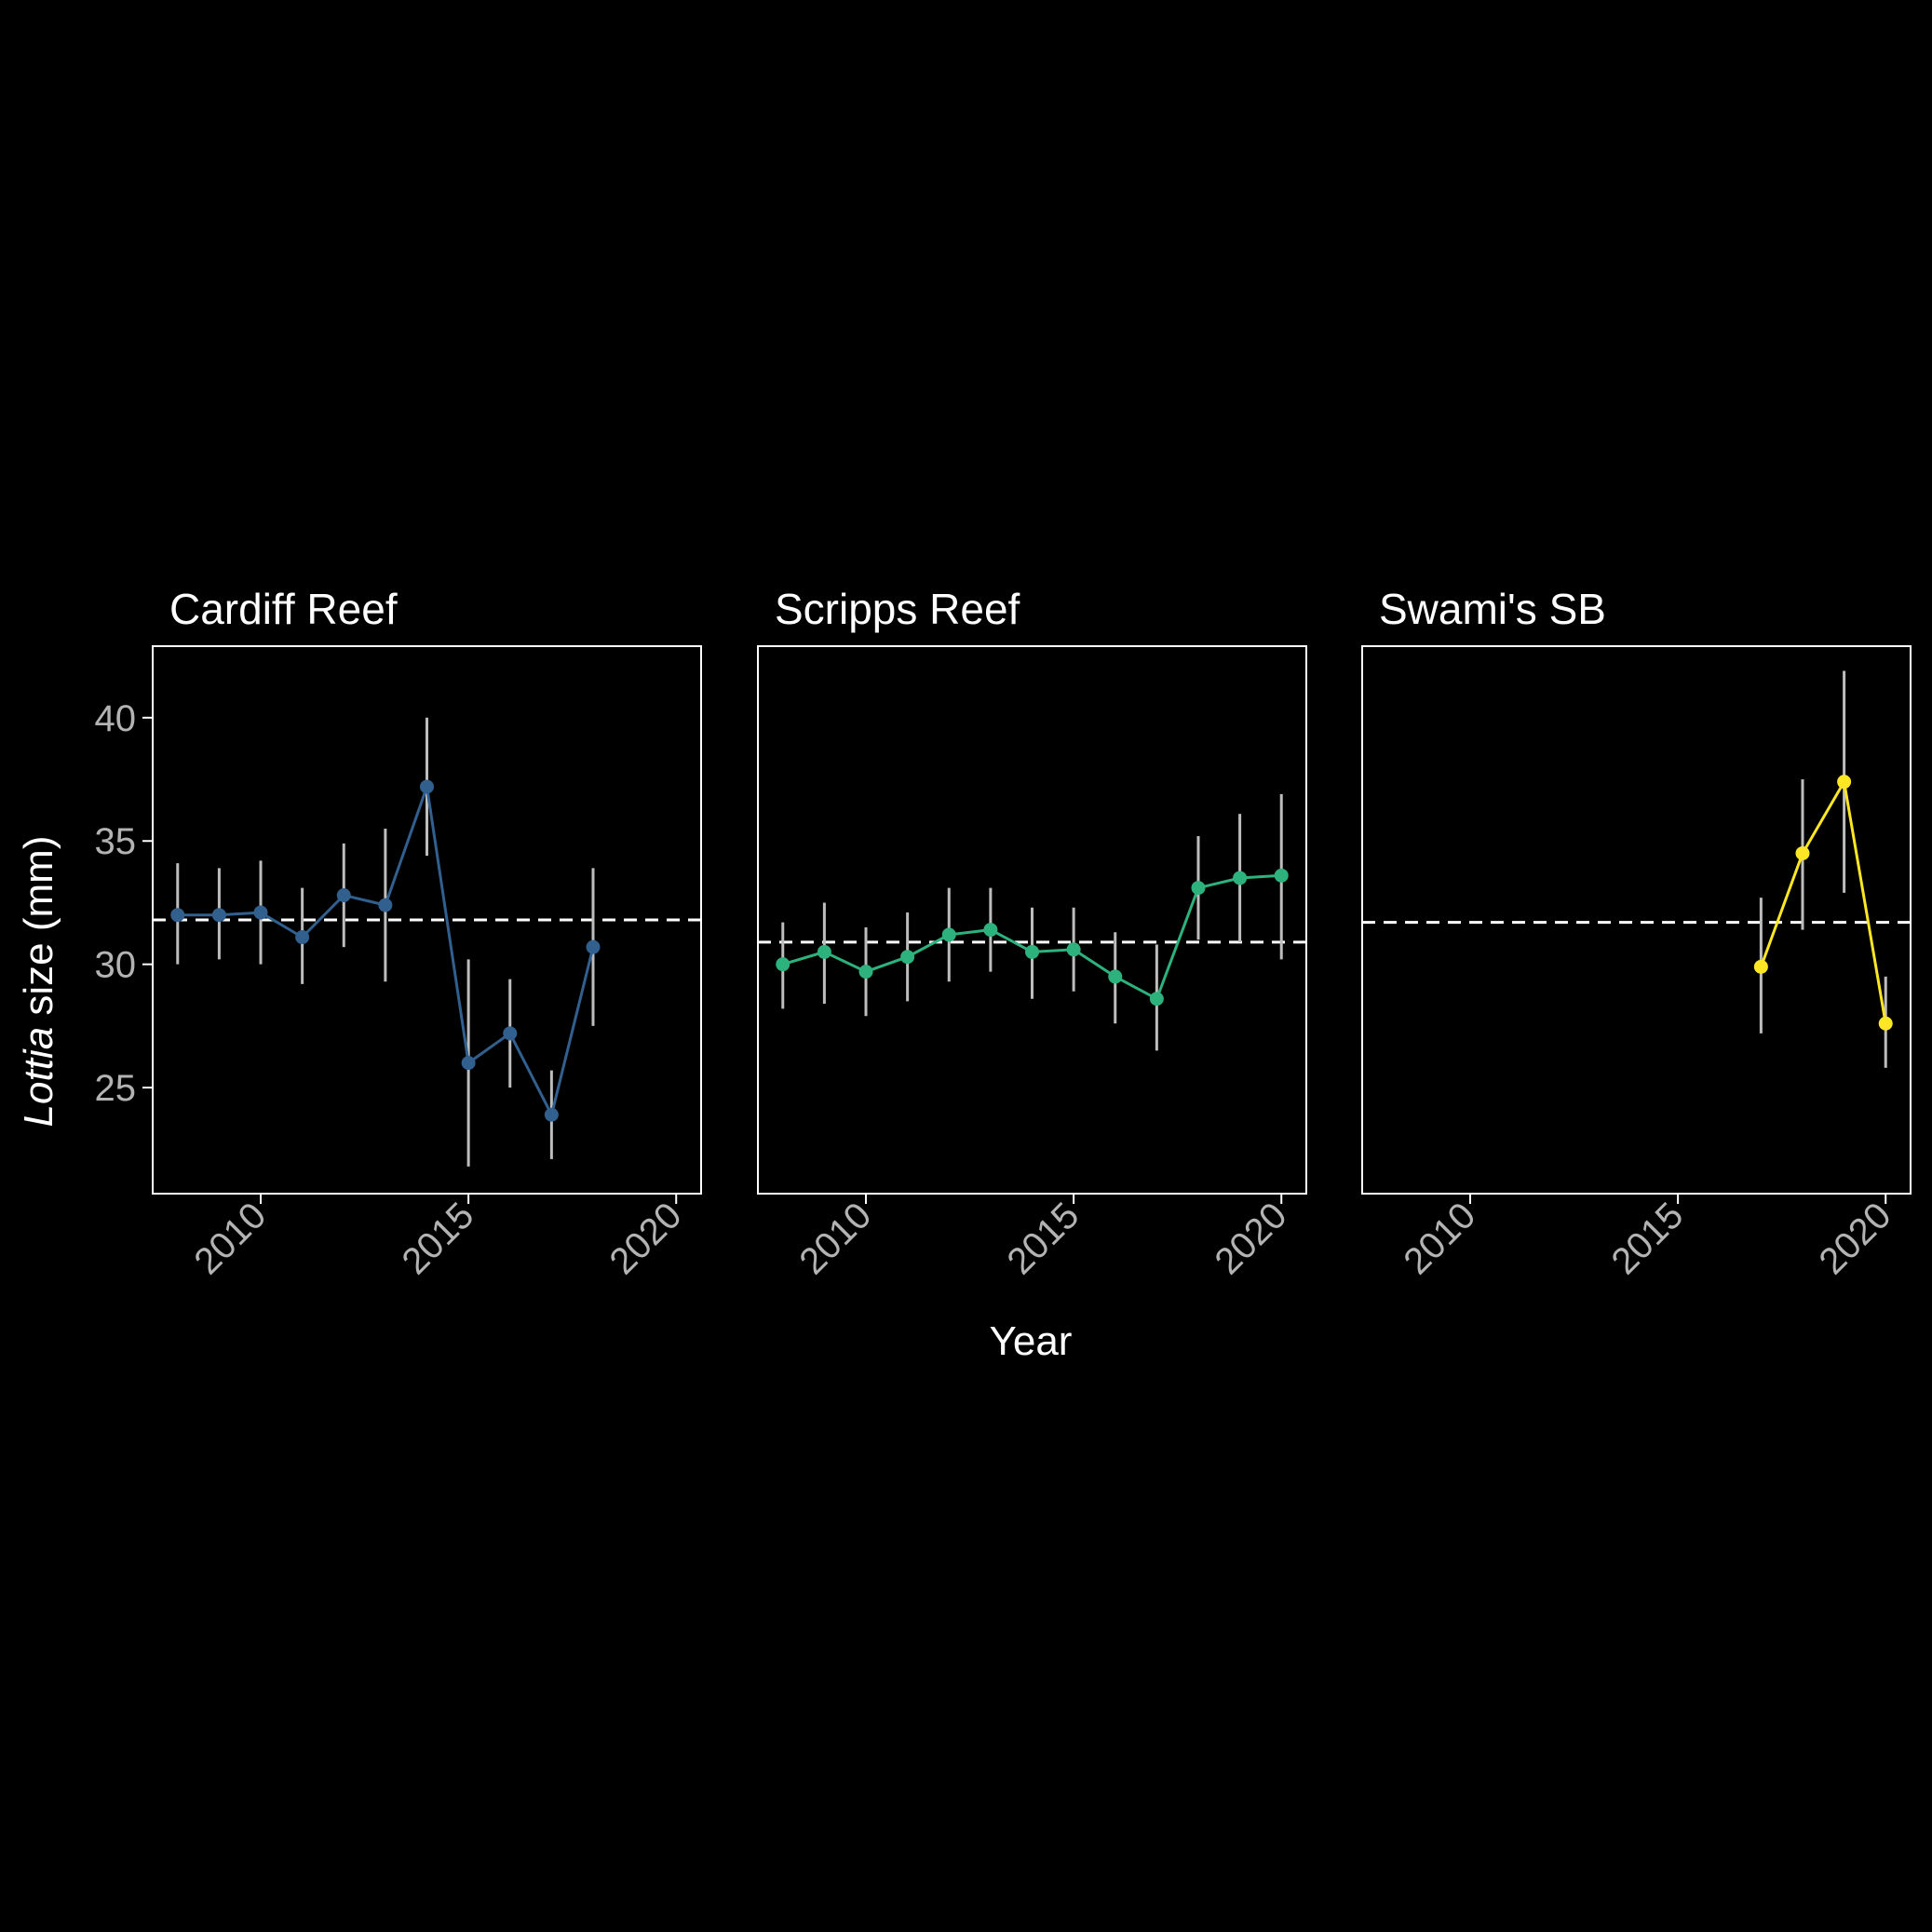 This screenshot has width=1932, height=1932. Describe the element at coordinates (1823, 900) in the screenshot. I see `series-line` at that location.